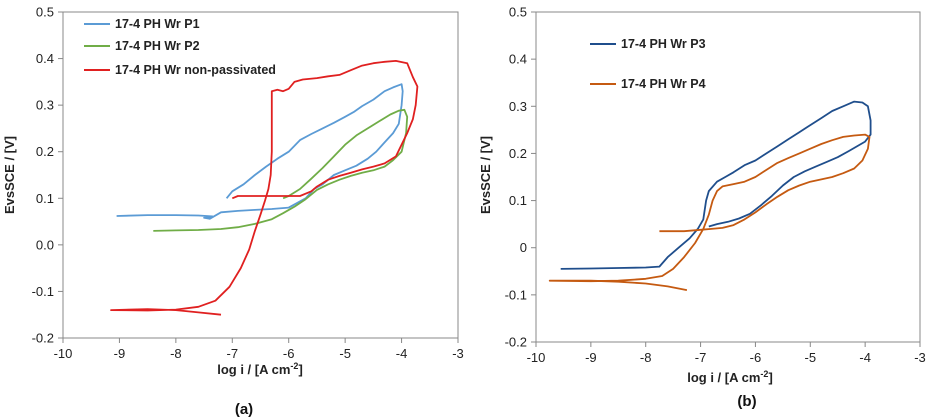 The width and height of the screenshot is (936, 420). Describe the element at coordinates (281, 170) in the screenshot. I see `series-line-17-4-ph-wr-p2` at that location.